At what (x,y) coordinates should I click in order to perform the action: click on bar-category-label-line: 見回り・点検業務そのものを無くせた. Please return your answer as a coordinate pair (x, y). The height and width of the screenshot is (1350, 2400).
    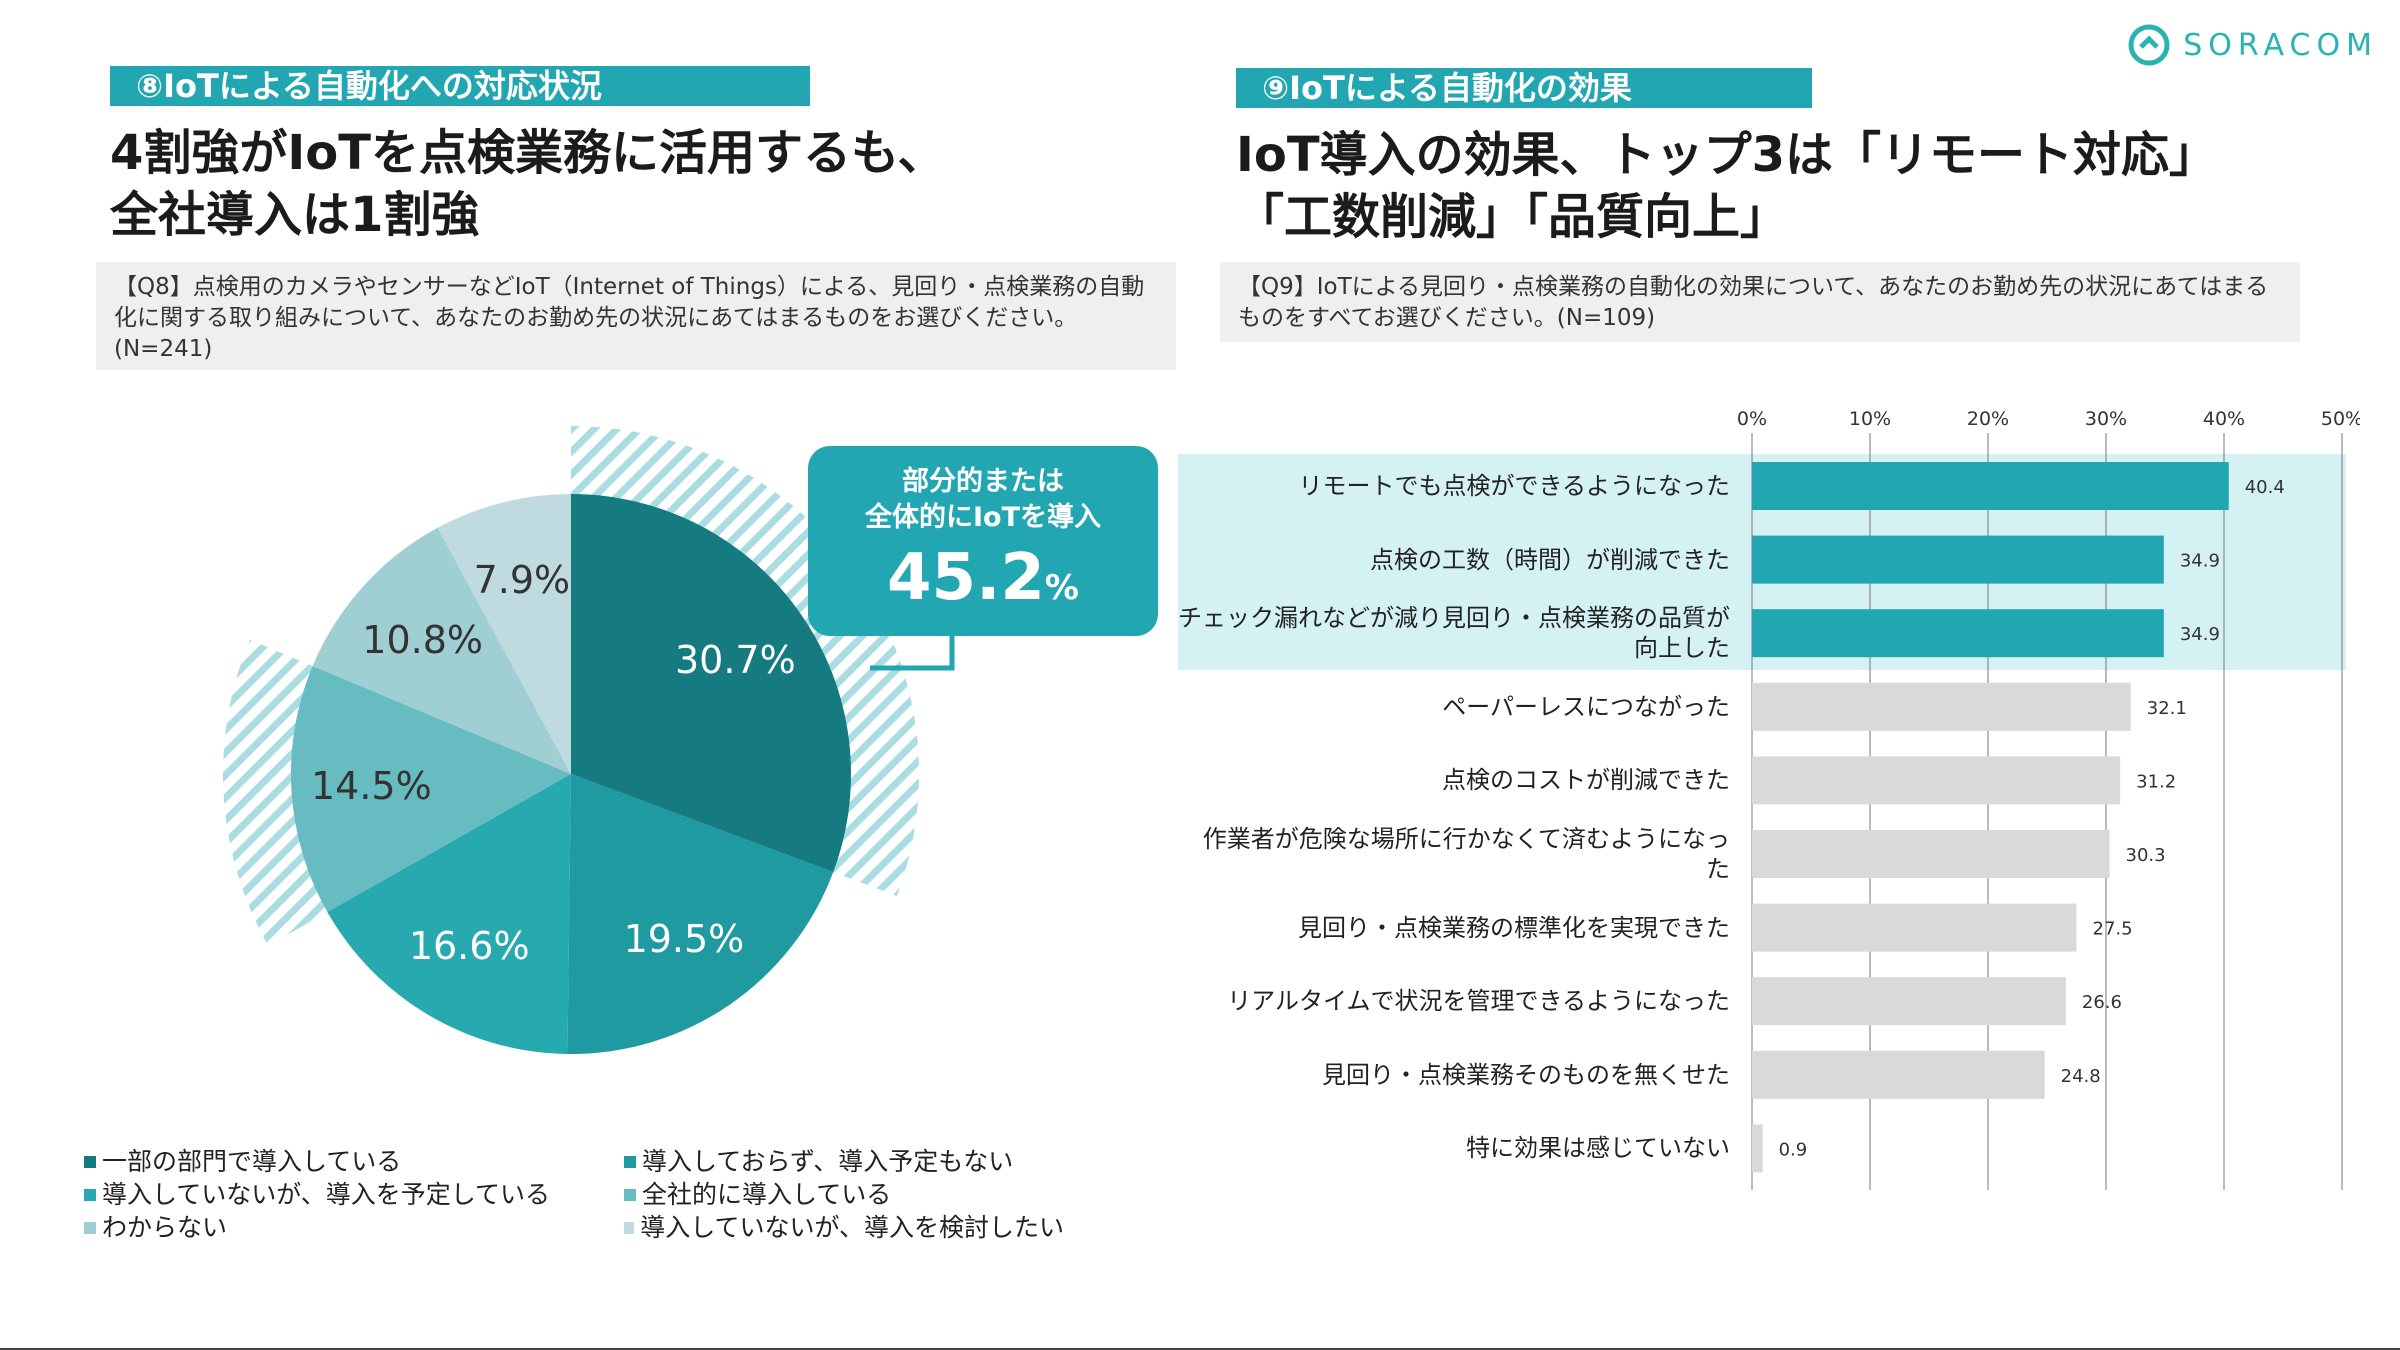
    Looking at the image, I should click on (1526, 1074).